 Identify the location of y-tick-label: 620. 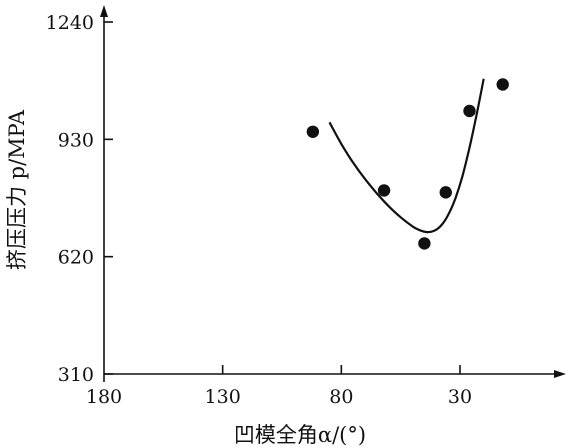
(76, 258).